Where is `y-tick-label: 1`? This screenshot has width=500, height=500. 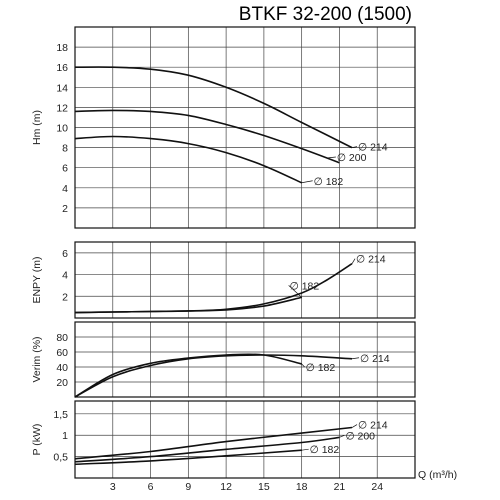 y-tick-label: 1 is located at coordinates (65, 436).